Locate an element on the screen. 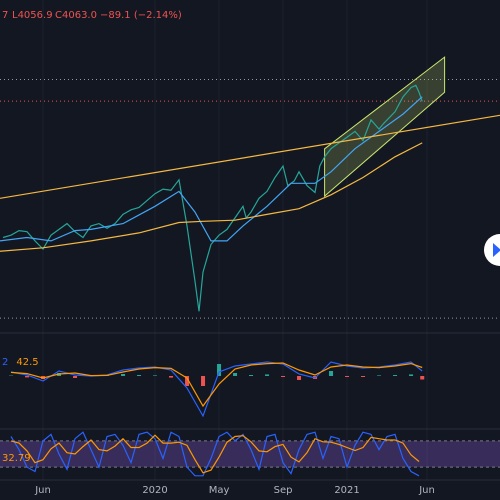  legend-value: 42.5 is located at coordinates (27, 362).